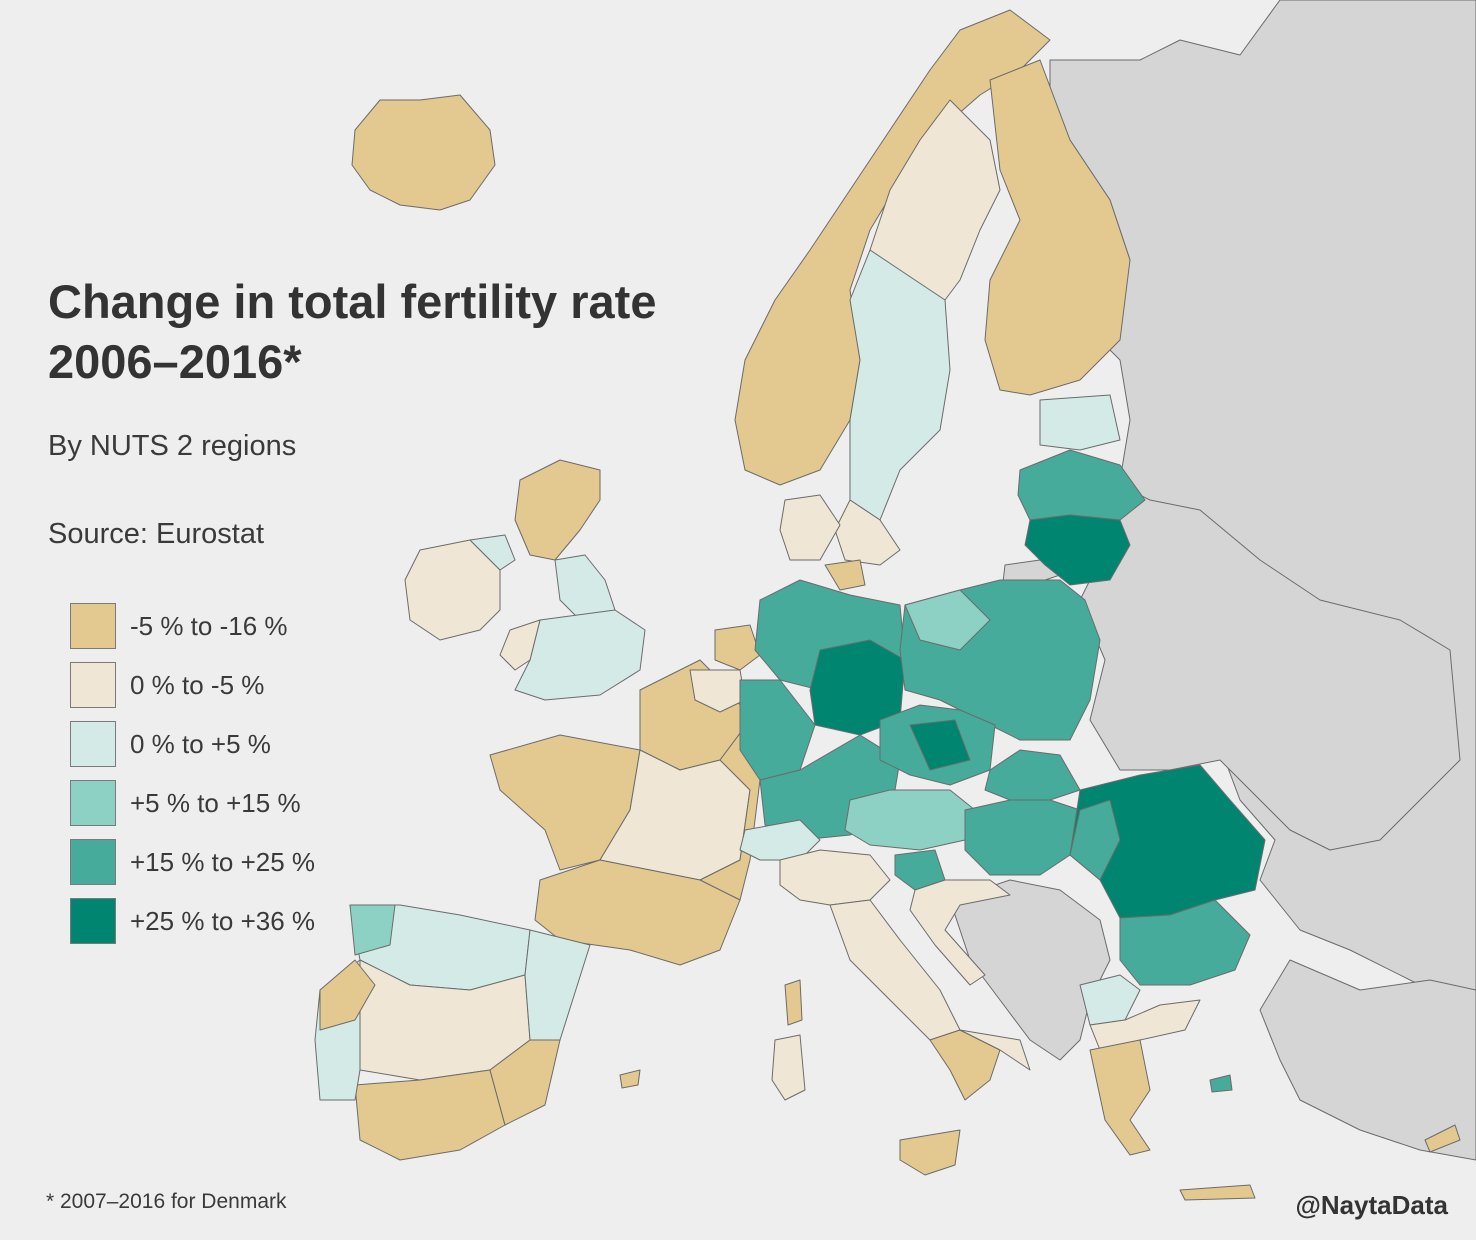 This screenshot has width=1476, height=1240. Describe the element at coordinates (777, 730) in the screenshot. I see `region-germany-west` at that location.